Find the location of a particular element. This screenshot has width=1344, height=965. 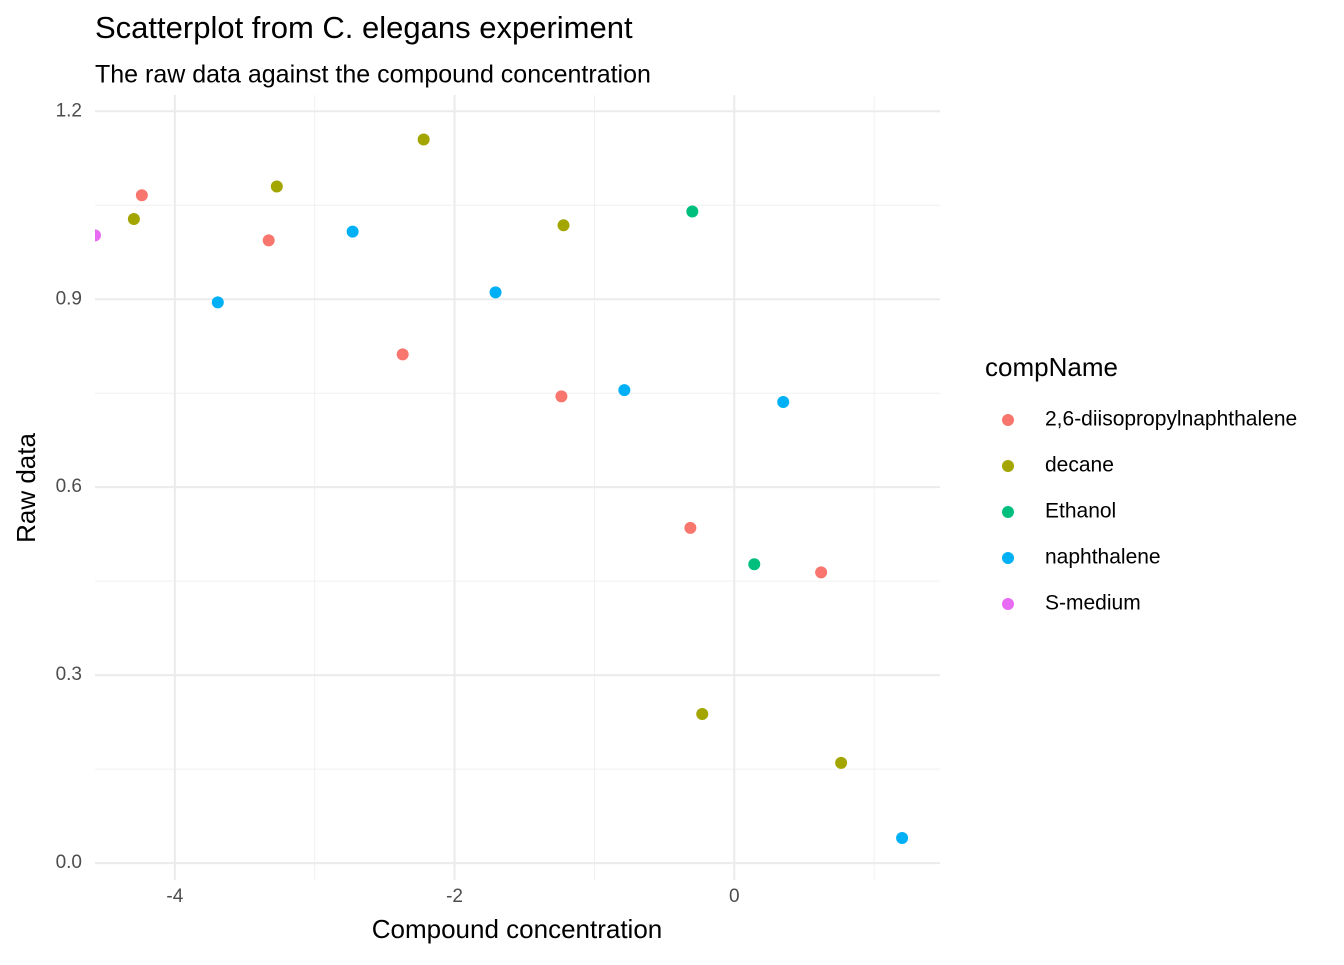

y-tick-label: 1.2 is located at coordinates (69, 110).